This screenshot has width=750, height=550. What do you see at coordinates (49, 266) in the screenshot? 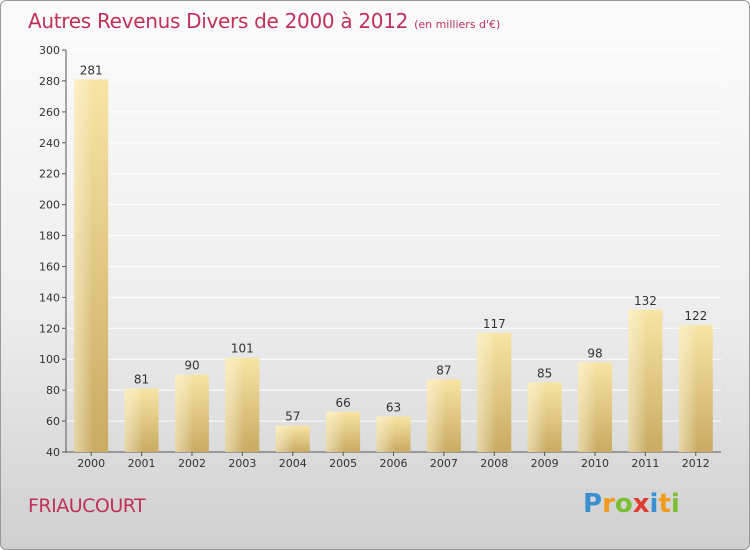
I see `y-tick-label: 160` at bounding box center [49, 266].